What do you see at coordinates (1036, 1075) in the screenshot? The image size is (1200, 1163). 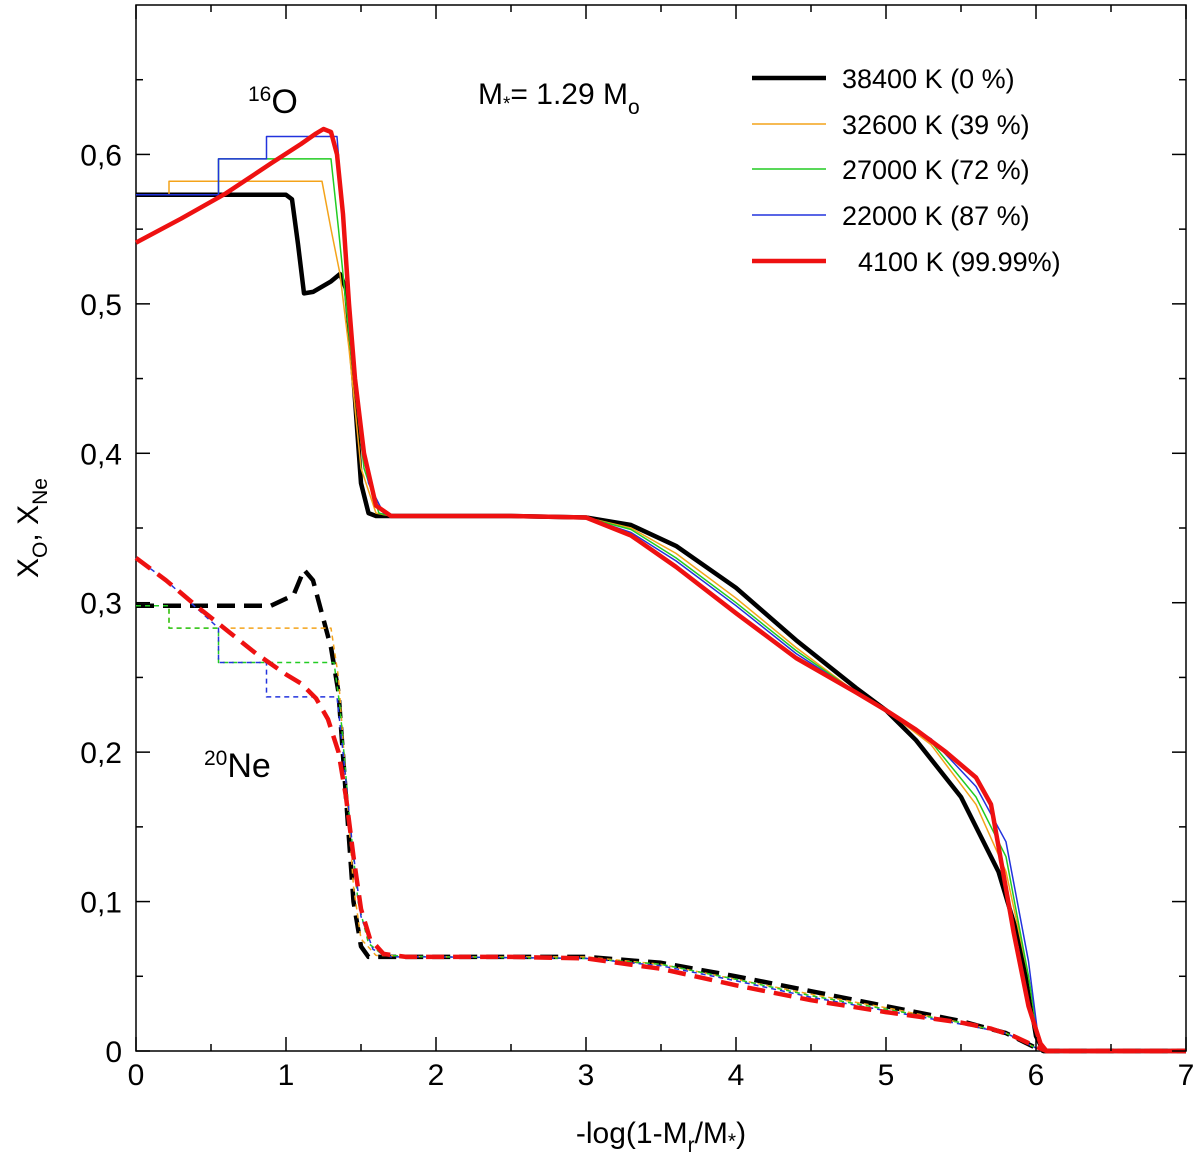 I see `x-tick-label: 6` at bounding box center [1036, 1075].